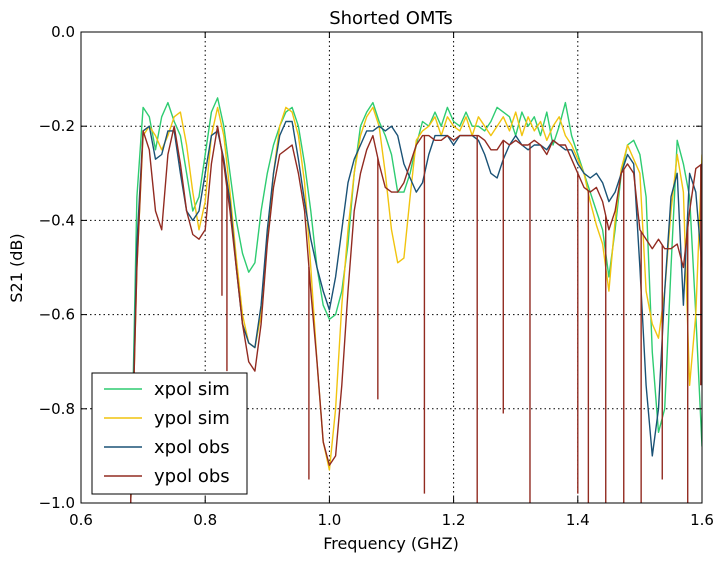 This screenshot has width=724, height=563. What do you see at coordinates (63, 32) in the screenshot?
I see `y-tick-label: 0.0` at bounding box center [63, 32].